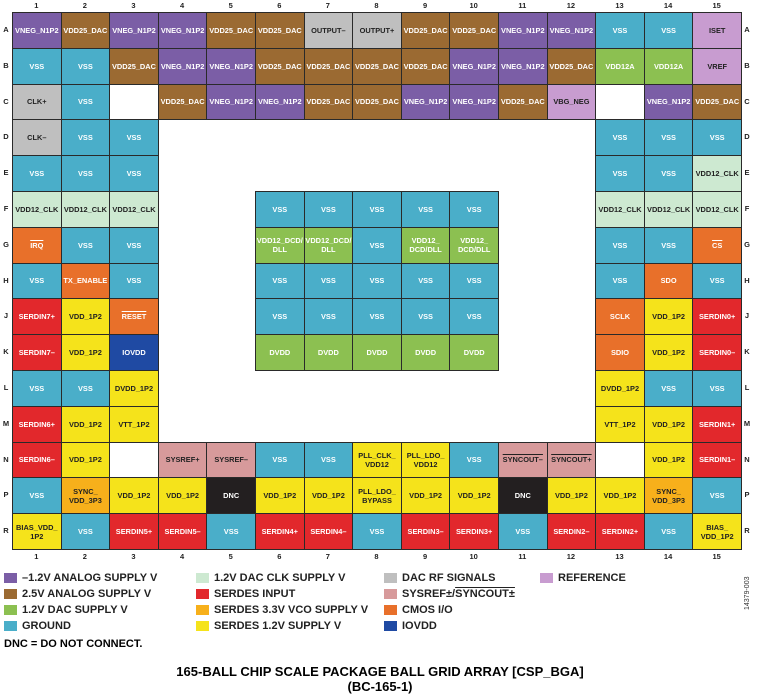 The height and width of the screenshot is (698, 760). I want to click on ball-signal-name: SYNCOUT–, so click(522, 460).